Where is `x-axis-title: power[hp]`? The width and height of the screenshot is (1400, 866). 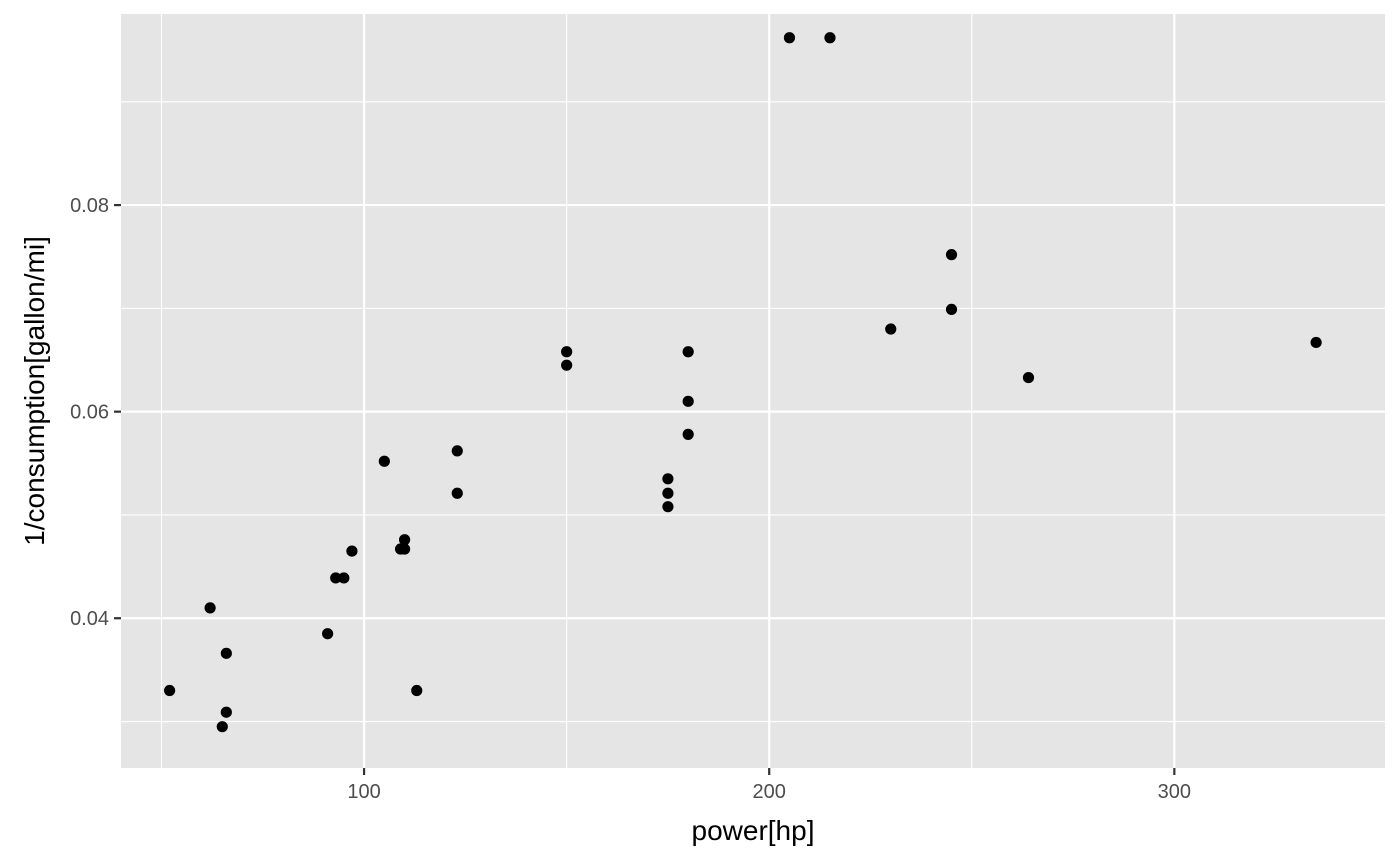
x-axis-title: power[hp] is located at coordinates (753, 830).